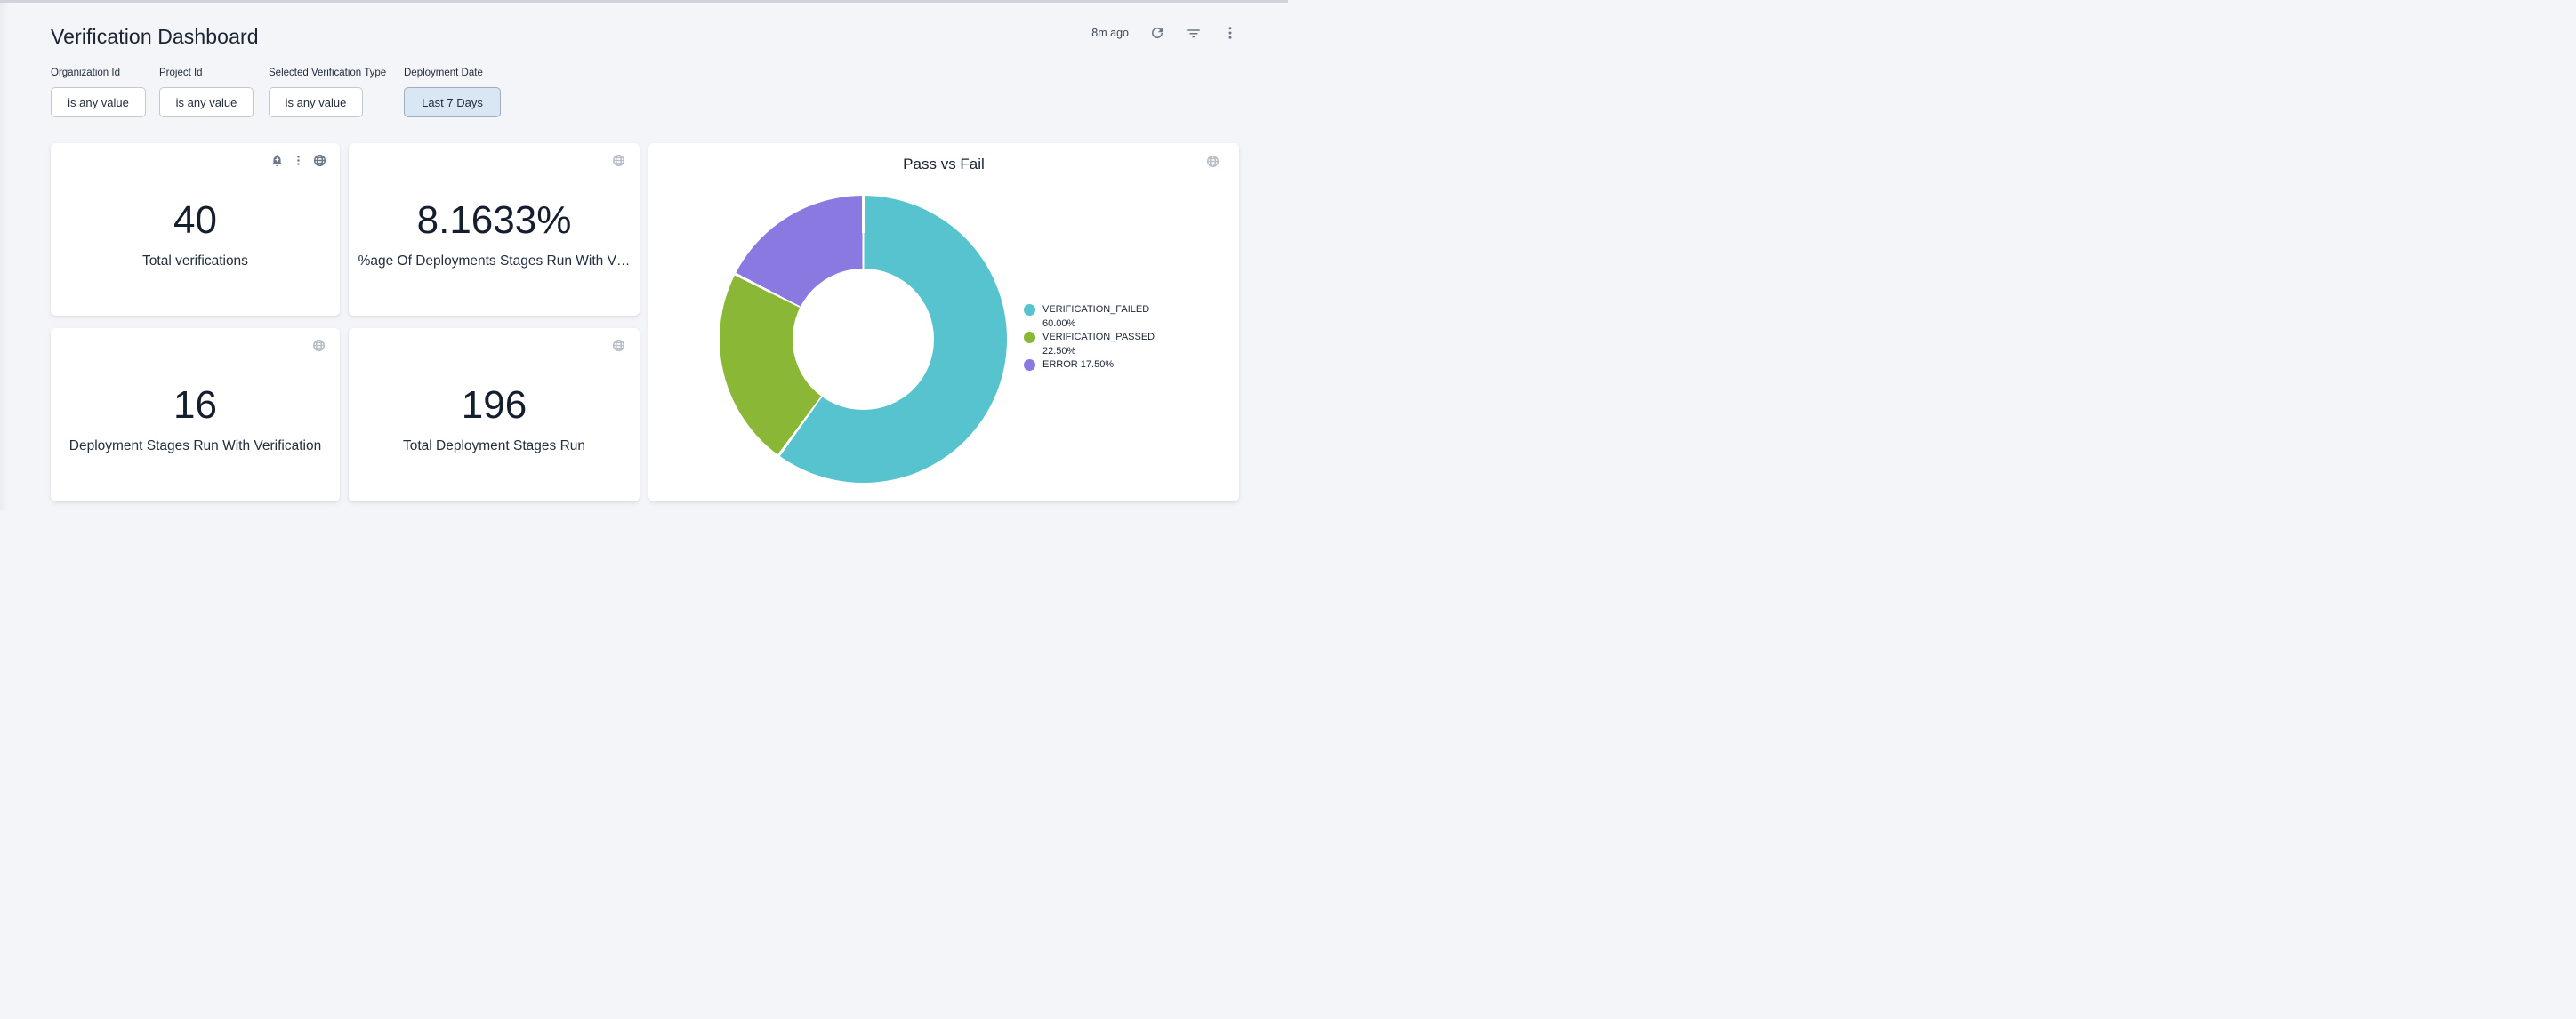 The width and height of the screenshot is (2576, 1019). Describe the element at coordinates (944, 164) in the screenshot. I see `chart-title: Pass vs Fail` at that location.